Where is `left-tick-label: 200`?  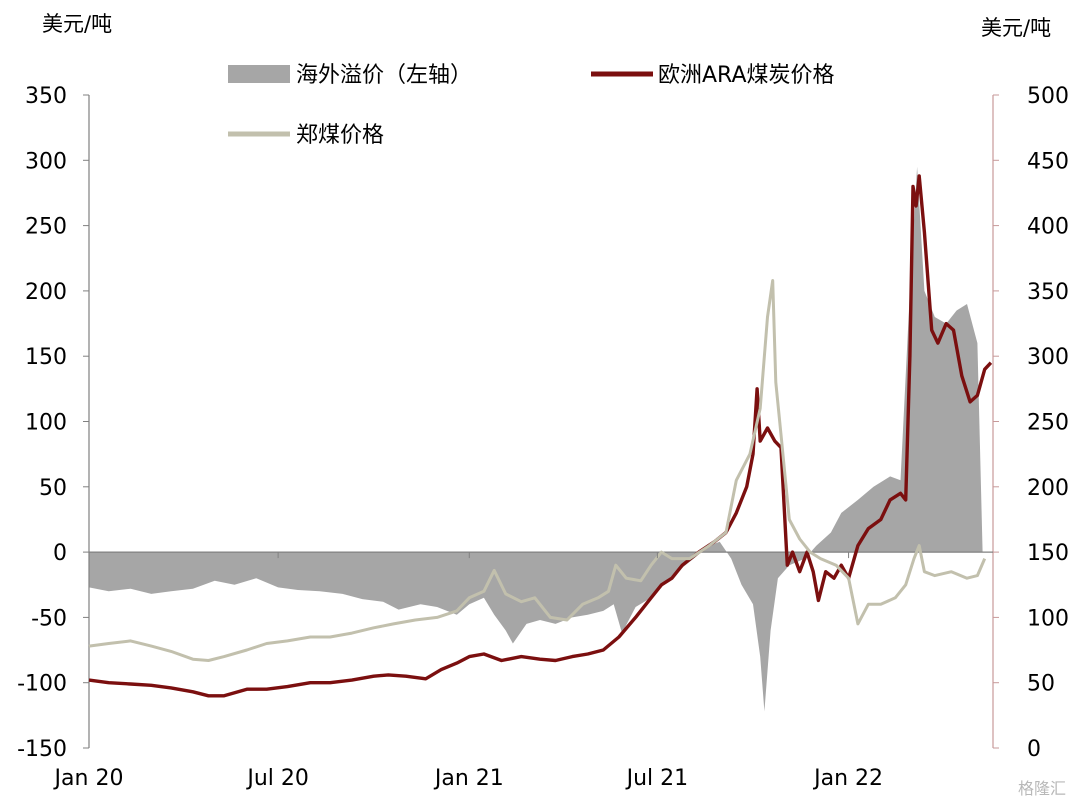
left-tick-label: 200 is located at coordinates (46, 292).